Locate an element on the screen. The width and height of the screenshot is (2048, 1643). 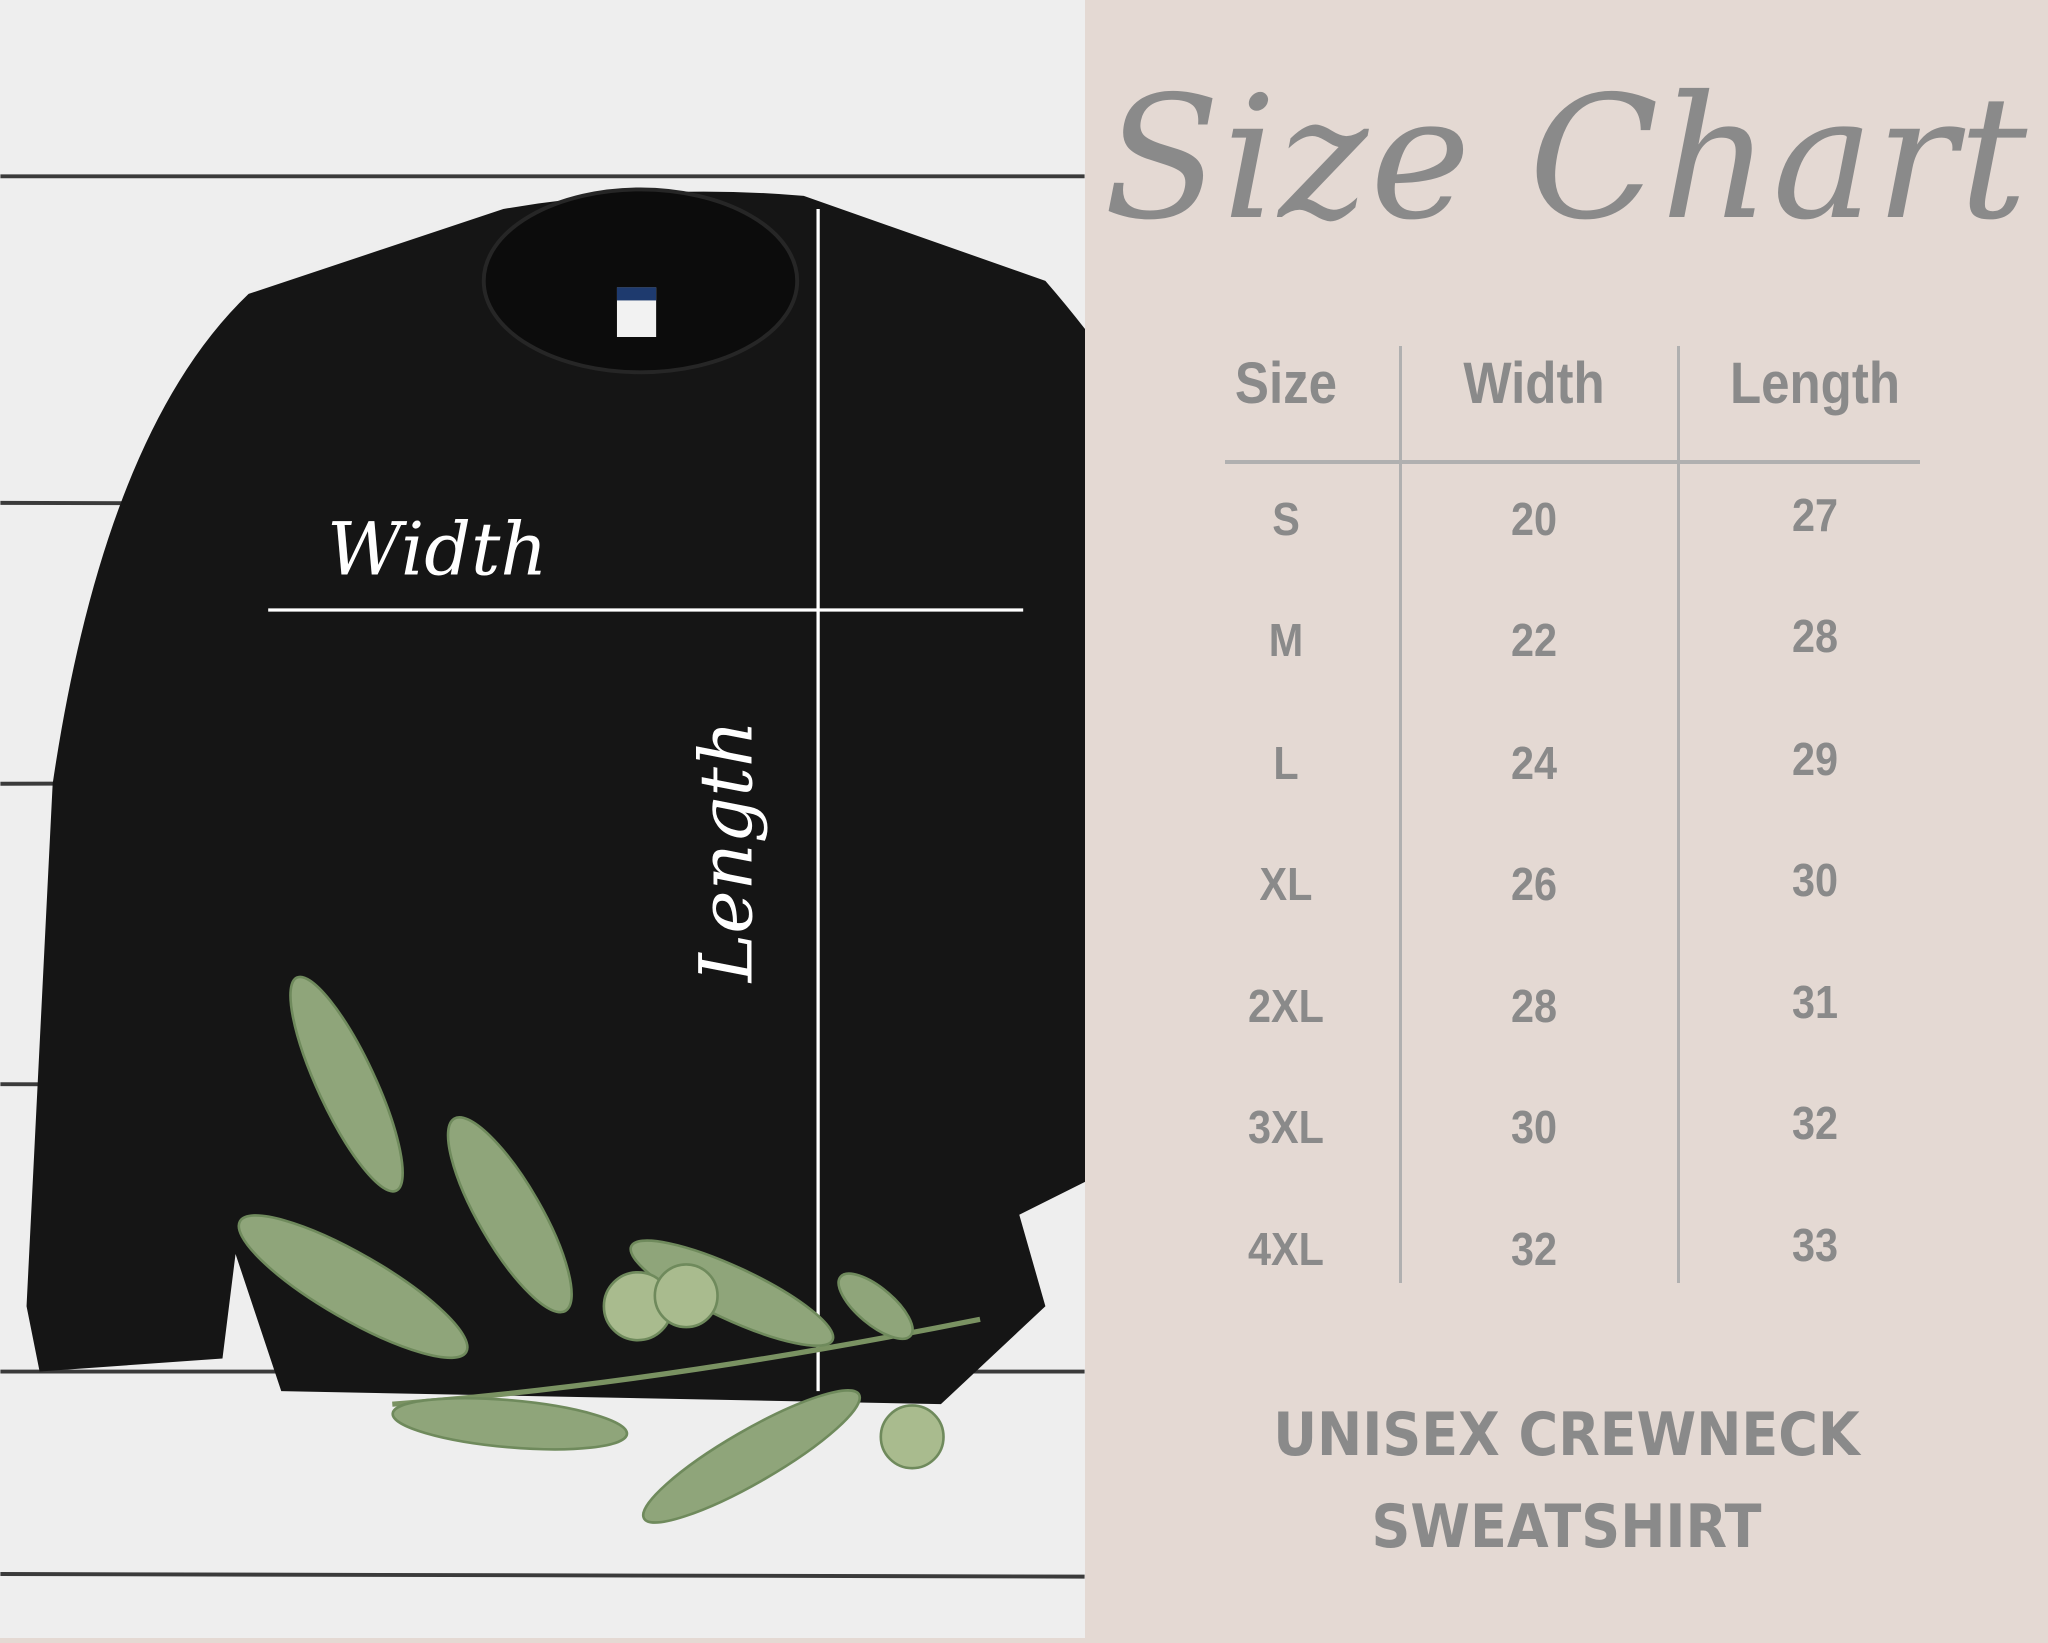
cell-width: 22 is located at coordinates (1534, 640).